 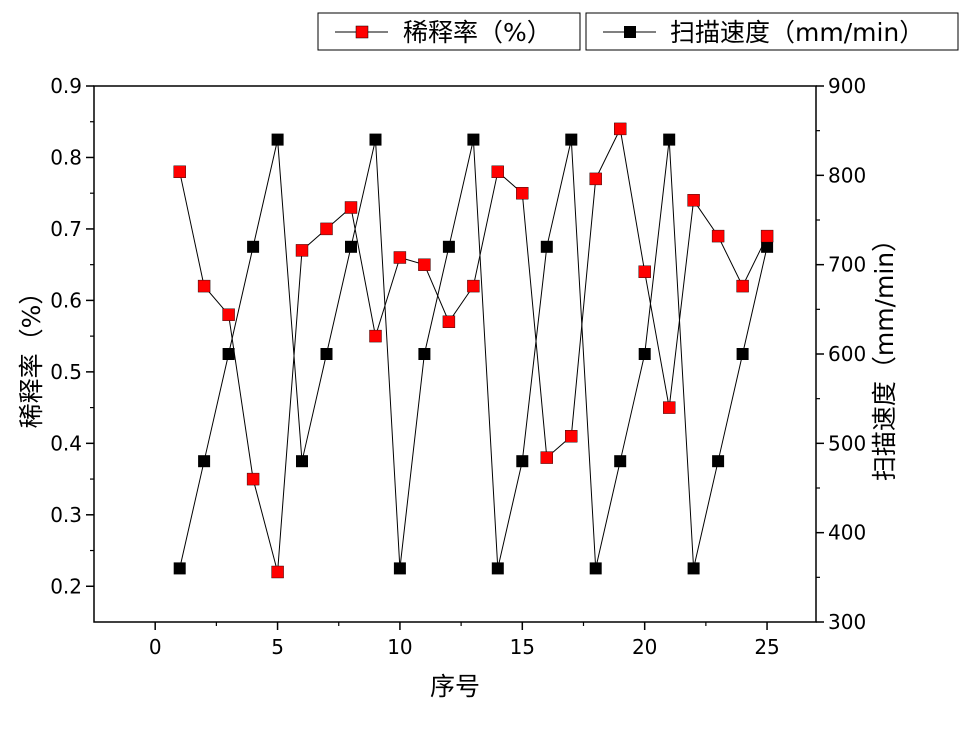 What do you see at coordinates (362, 32) in the screenshot?
I see `legend-marker-dilution` at bounding box center [362, 32].